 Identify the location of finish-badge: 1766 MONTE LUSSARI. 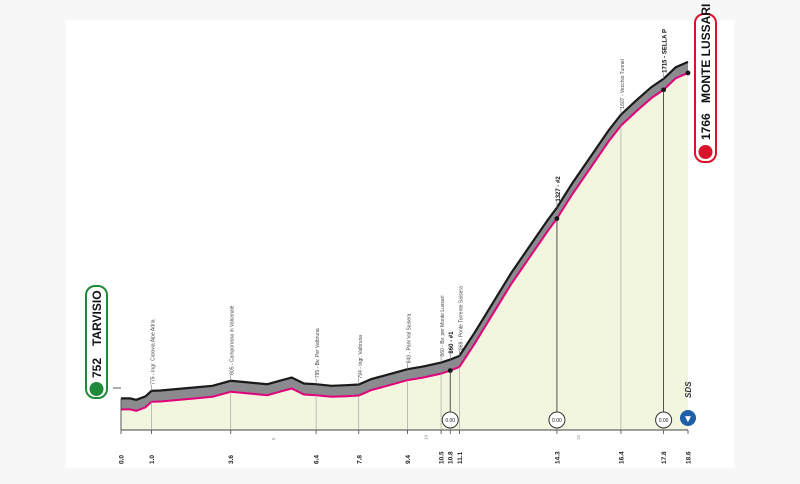
(705, 83).